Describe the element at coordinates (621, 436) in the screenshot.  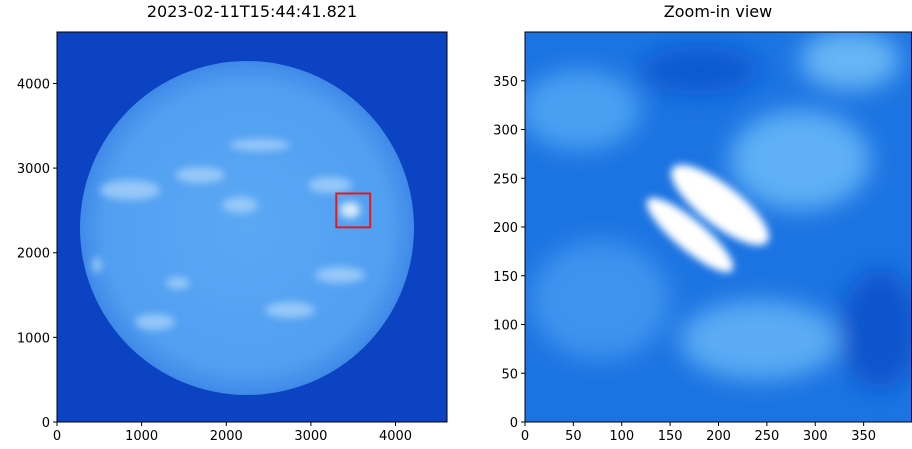
I see `x-tick-label: 100` at that location.